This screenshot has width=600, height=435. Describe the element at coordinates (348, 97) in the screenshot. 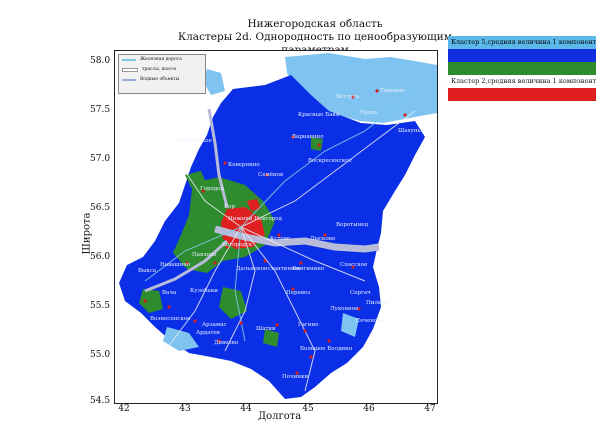

I see `city-label: Ветлуга` at that location.